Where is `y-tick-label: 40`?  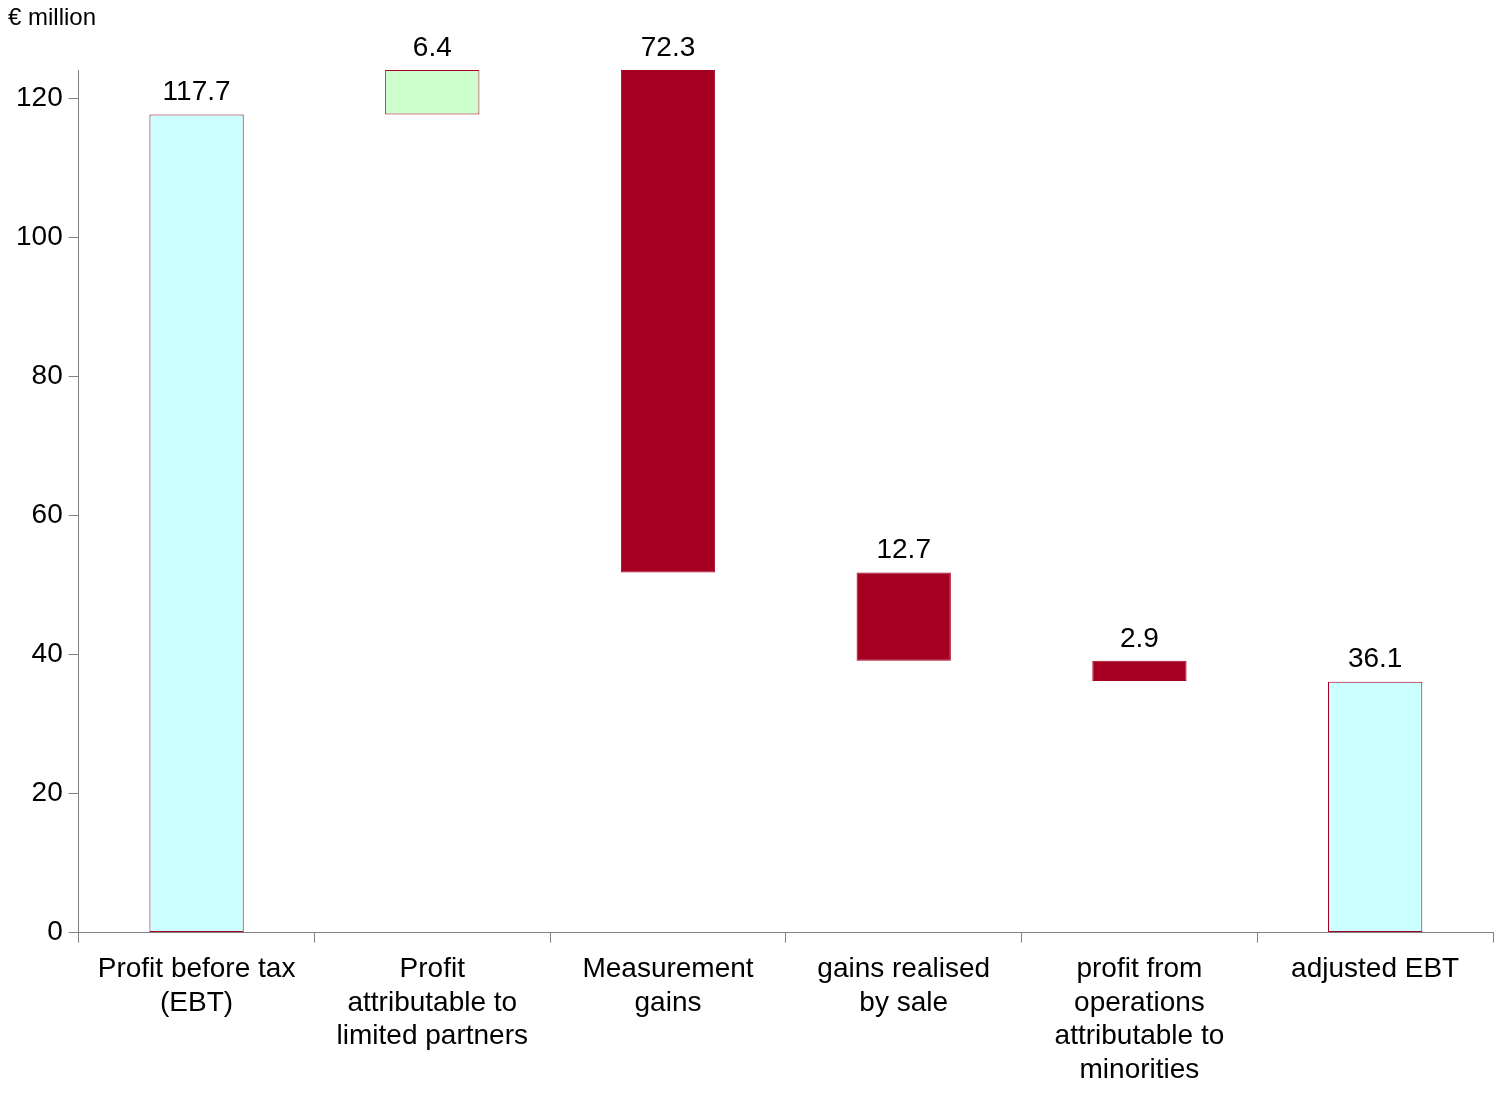
y-tick-label: 40 is located at coordinates (47, 653).